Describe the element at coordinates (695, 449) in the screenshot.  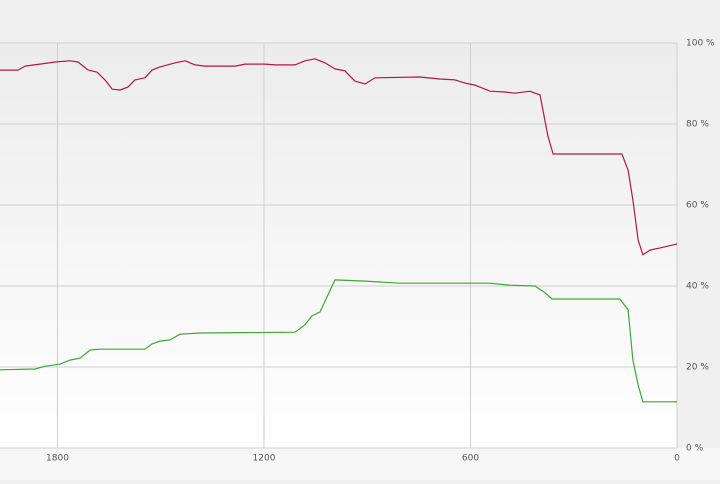
I see `y-tick-label: 0 %` at that location.